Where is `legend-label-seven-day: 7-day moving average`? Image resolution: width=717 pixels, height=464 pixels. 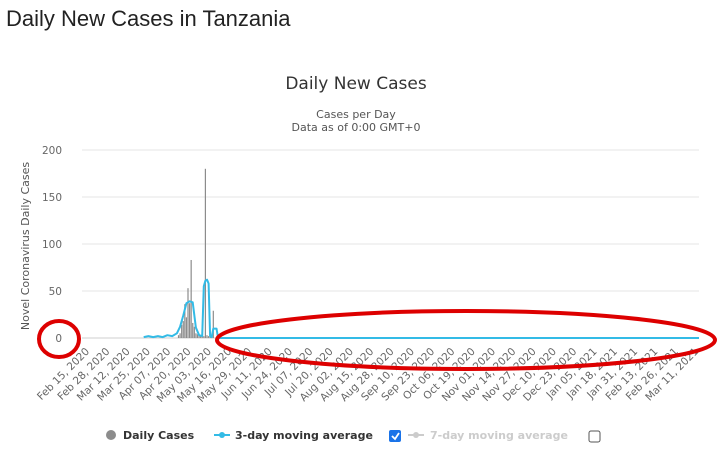
legend-label-seven-day: 7-day moving average is located at coordinates (499, 435).